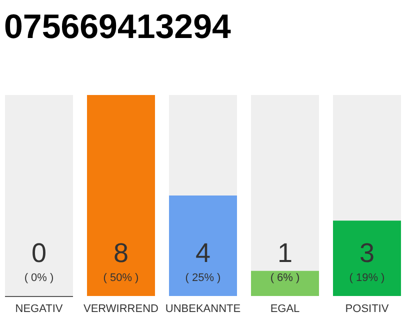 The height and width of the screenshot is (320, 410). What do you see at coordinates (203, 278) in the screenshot?
I see `annotation: ( 25% )` at bounding box center [203, 278].